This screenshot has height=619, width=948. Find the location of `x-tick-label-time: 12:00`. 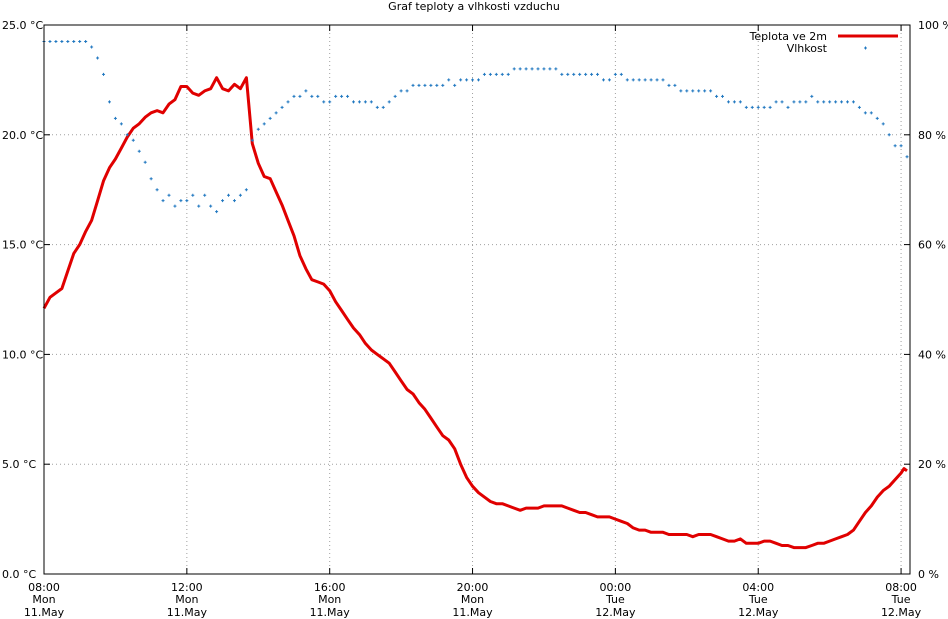

x-tick-label-time: 12:00 is located at coordinates (187, 587).